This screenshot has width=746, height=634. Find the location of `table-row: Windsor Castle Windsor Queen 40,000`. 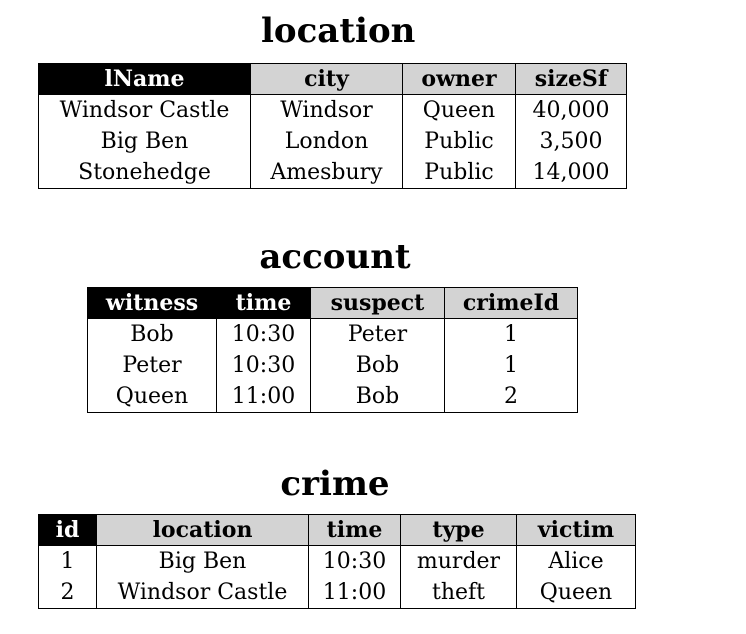

table-row: Windsor Castle Windsor Queen 40,000 is located at coordinates (333, 110).